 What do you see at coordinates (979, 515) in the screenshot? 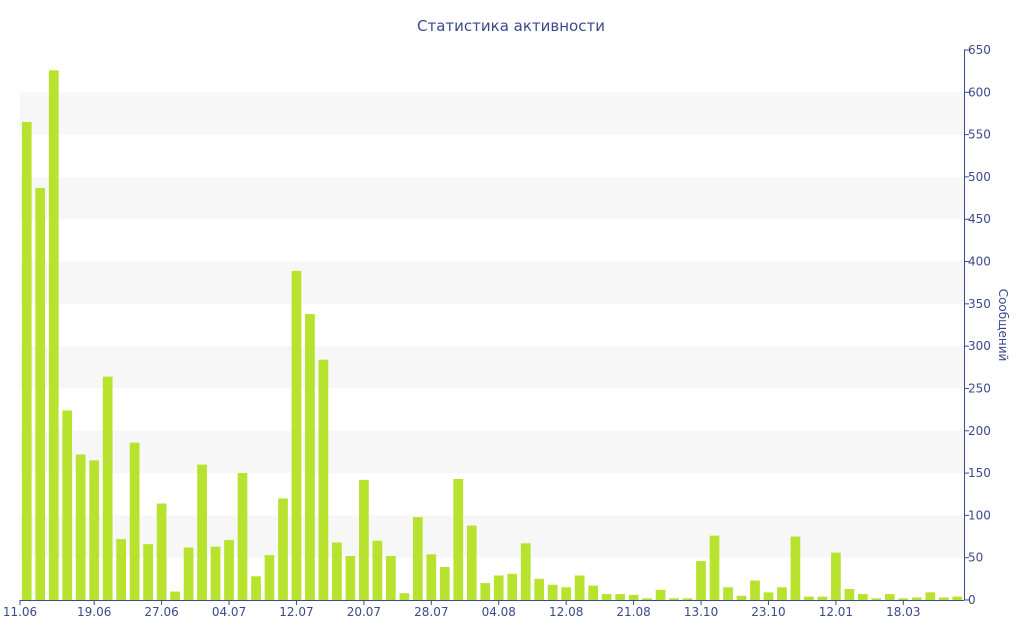
I see `y-tick-label: 100` at bounding box center [979, 515].